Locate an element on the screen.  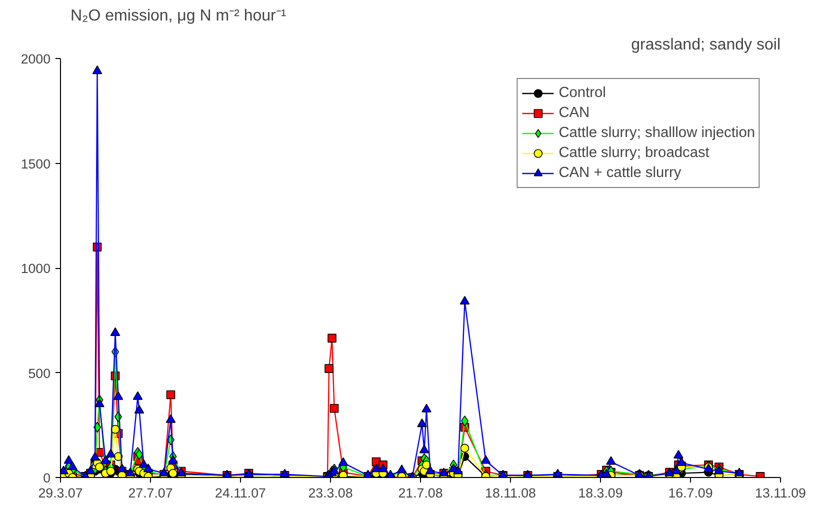
chart-subtitle: grassland; sandy soil is located at coordinates (706, 45).